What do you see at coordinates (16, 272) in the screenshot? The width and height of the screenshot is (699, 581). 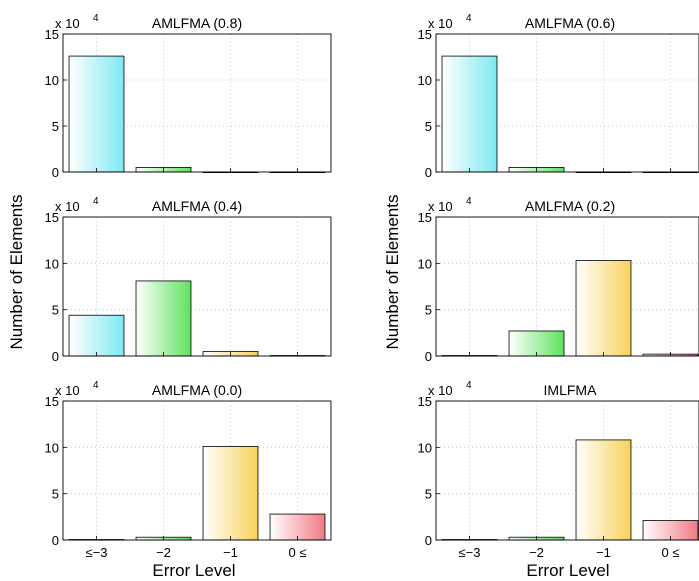 I see `shared-ylabel-left: Number of Elements` at bounding box center [16, 272].